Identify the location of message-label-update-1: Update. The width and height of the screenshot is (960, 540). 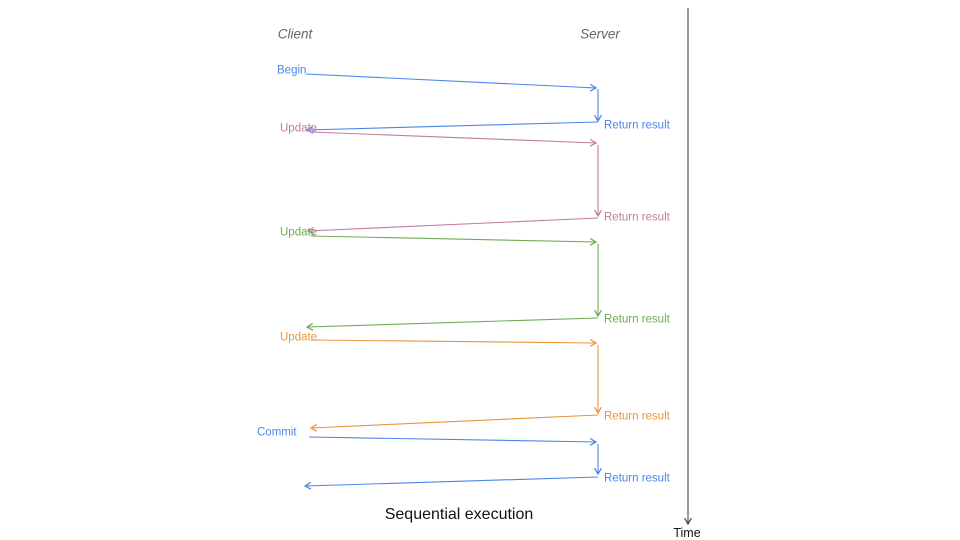
(299, 128).